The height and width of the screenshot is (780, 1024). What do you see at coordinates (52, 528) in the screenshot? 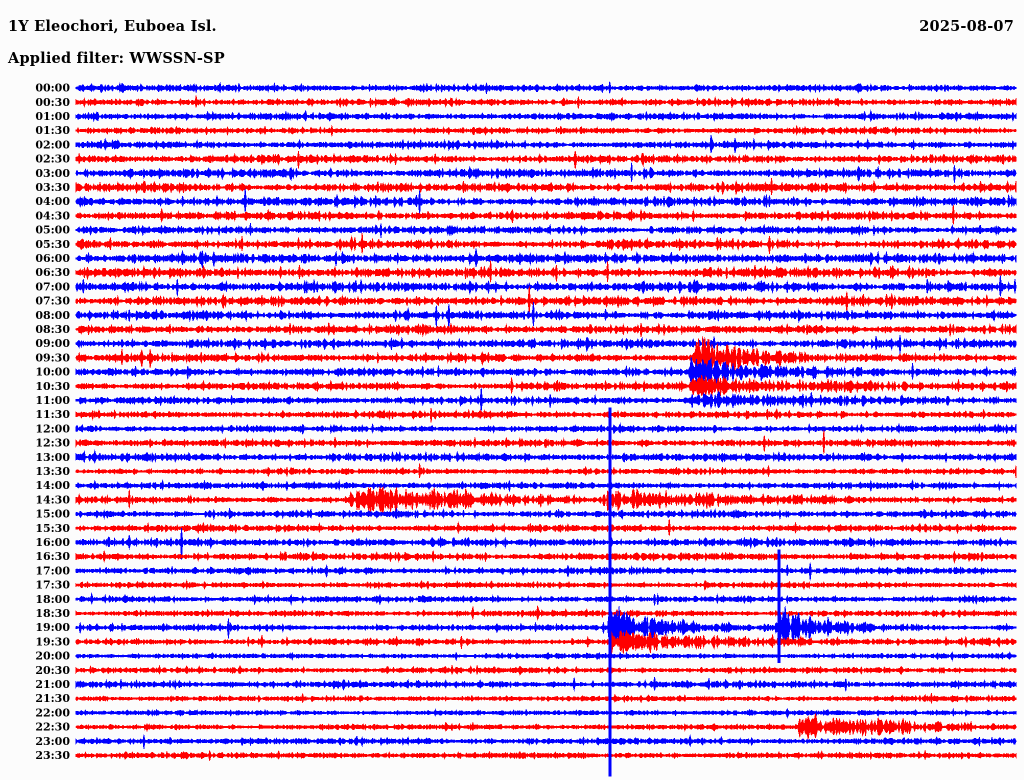
I see `time-tick-label: 15:30` at bounding box center [52, 528].